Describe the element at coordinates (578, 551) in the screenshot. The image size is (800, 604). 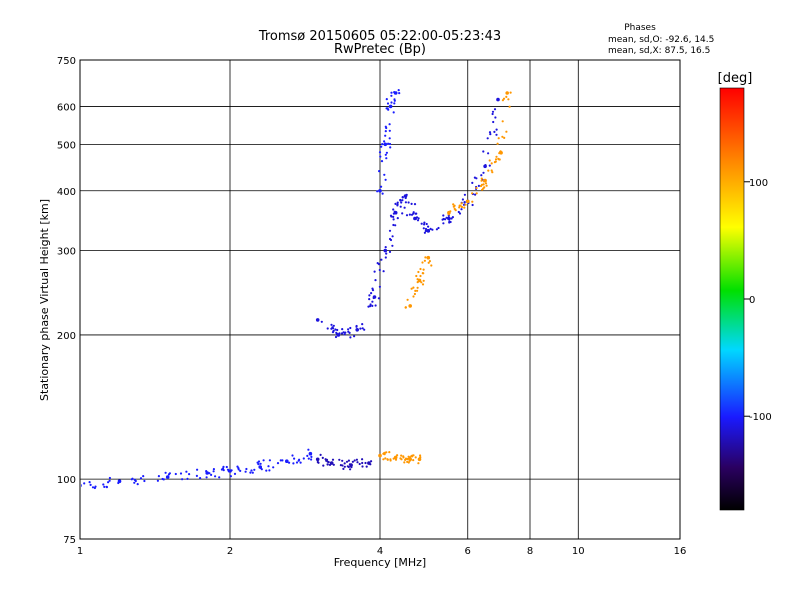
I see `x-tick-label: 10` at that location.